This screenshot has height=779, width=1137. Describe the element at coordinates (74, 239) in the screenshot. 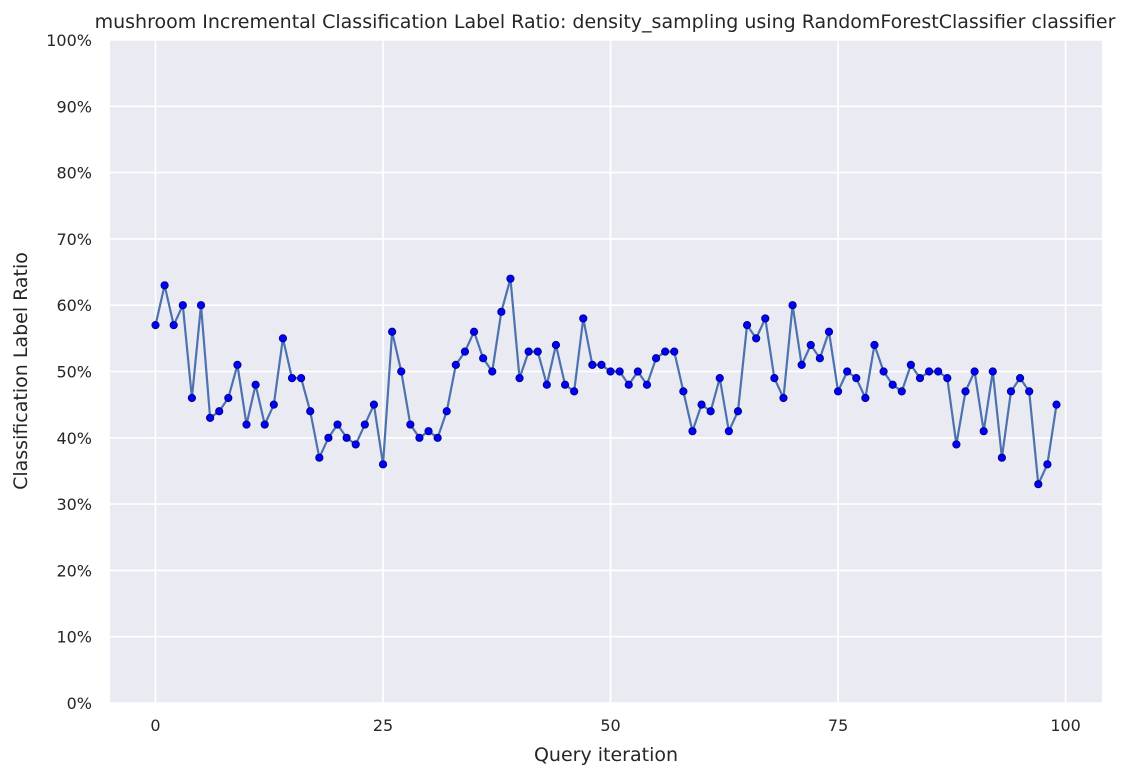

I see `y-tick-label: 70%` at that location.